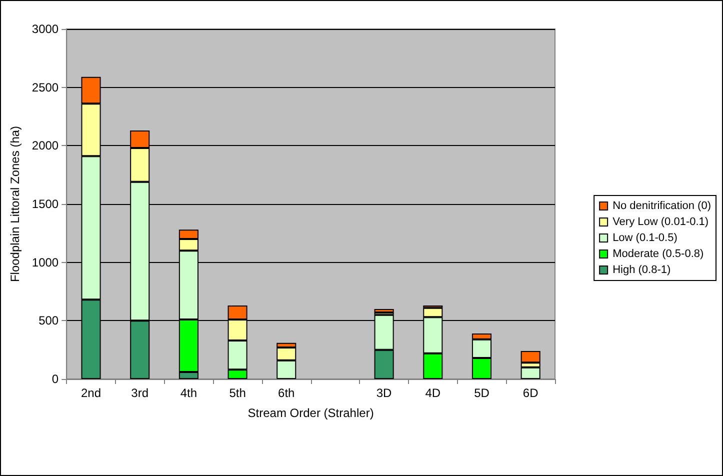 The image size is (723, 476). What do you see at coordinates (45, 262) in the screenshot?
I see `y-tick-label: 1000` at bounding box center [45, 262].